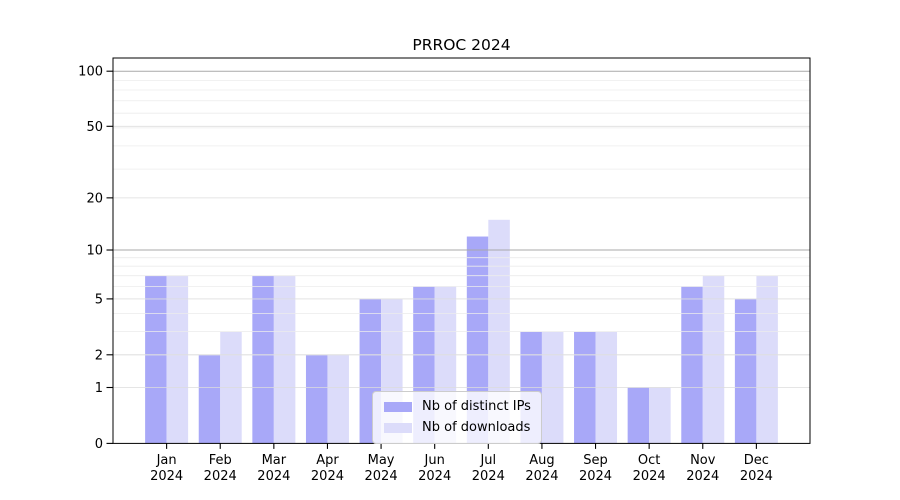 The height and width of the screenshot is (500, 900). Describe the element at coordinates (99, 299) in the screenshot. I see `y-tick-label: 5` at that location.